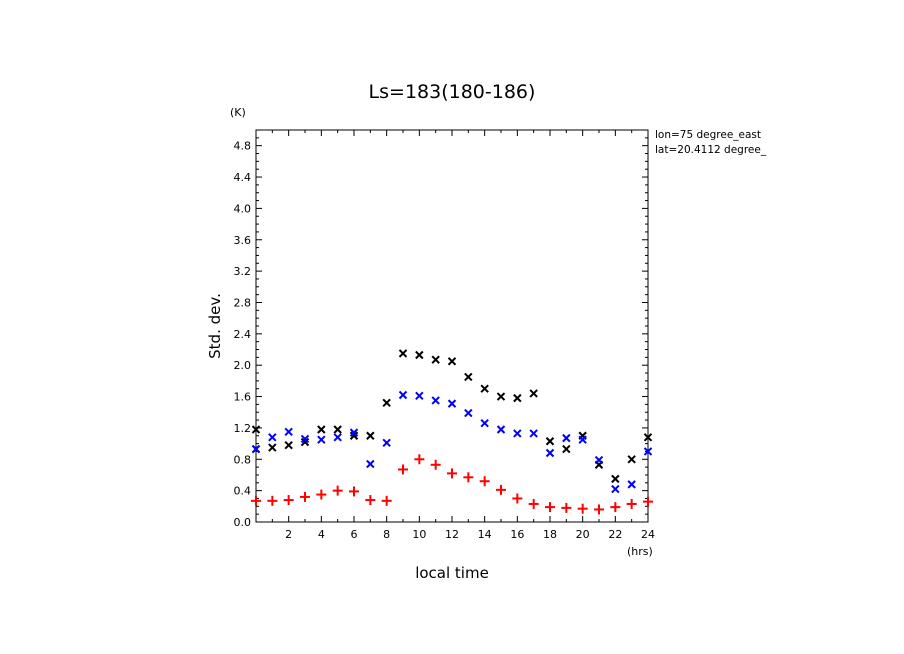  Describe the element at coordinates (243, 428) in the screenshot. I see `y-tick-label-3: 1.2` at that location.